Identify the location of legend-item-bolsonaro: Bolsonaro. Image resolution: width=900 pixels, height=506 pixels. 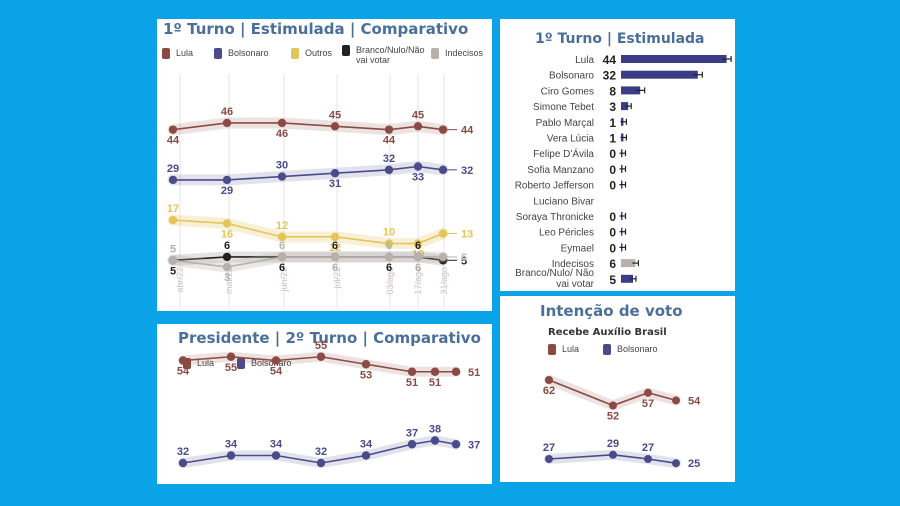
(264, 363).